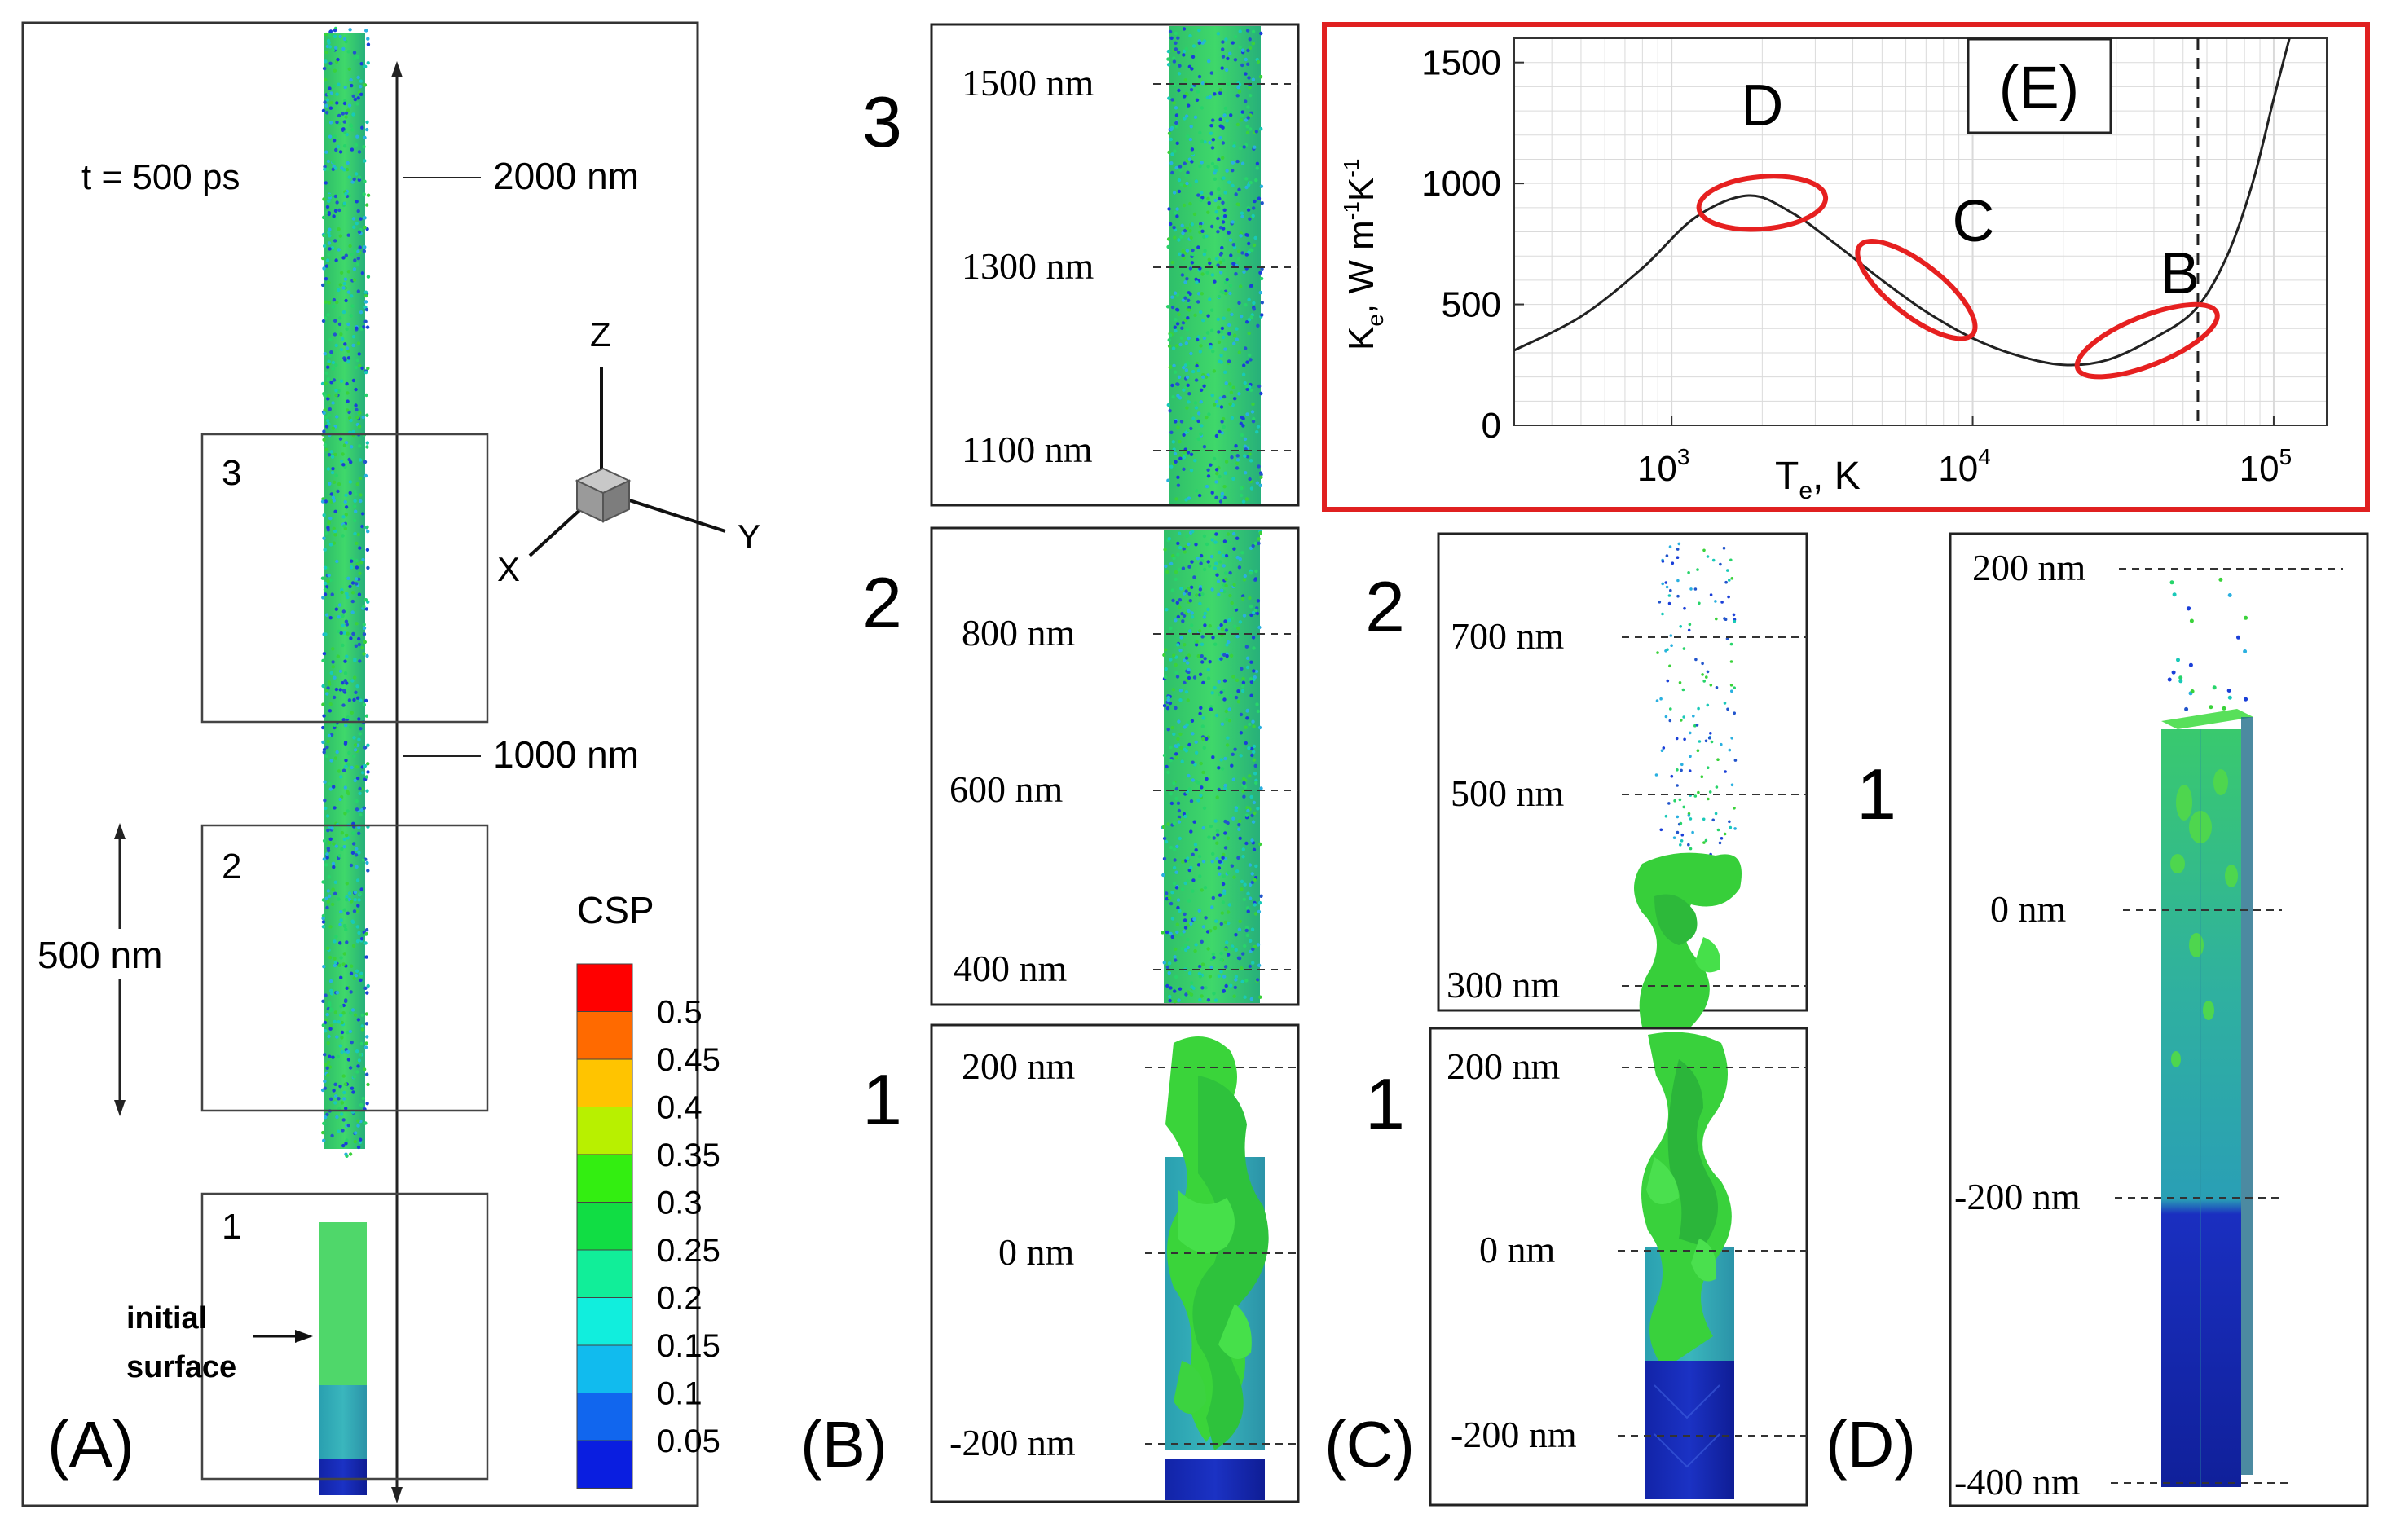  I want to click on colorbar-tick-label: 0.2, so click(680, 1299).